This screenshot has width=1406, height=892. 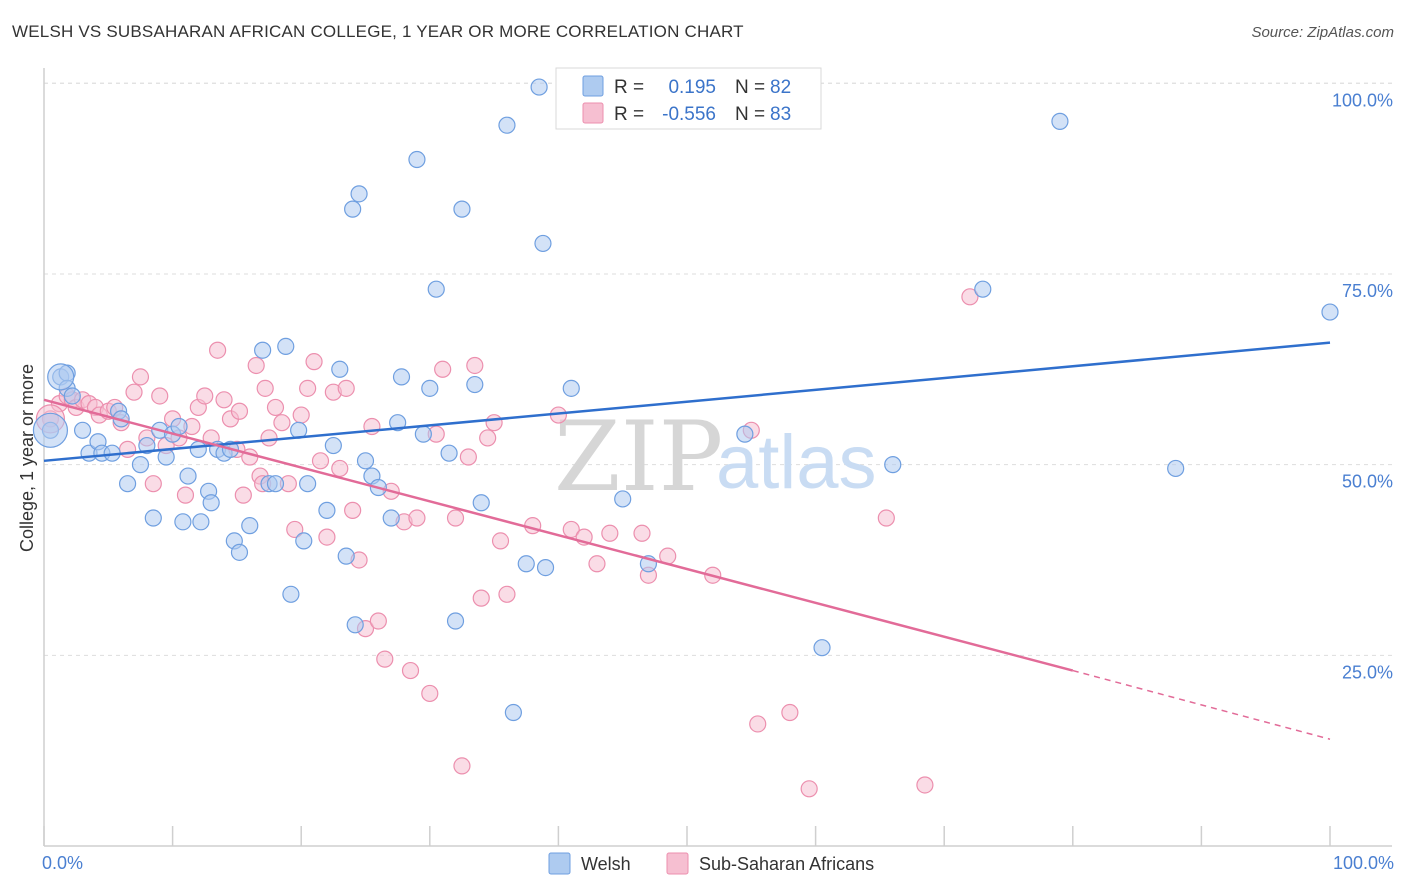 I want to click on y-tick-label: 75.0%, so click(x=1367, y=291).